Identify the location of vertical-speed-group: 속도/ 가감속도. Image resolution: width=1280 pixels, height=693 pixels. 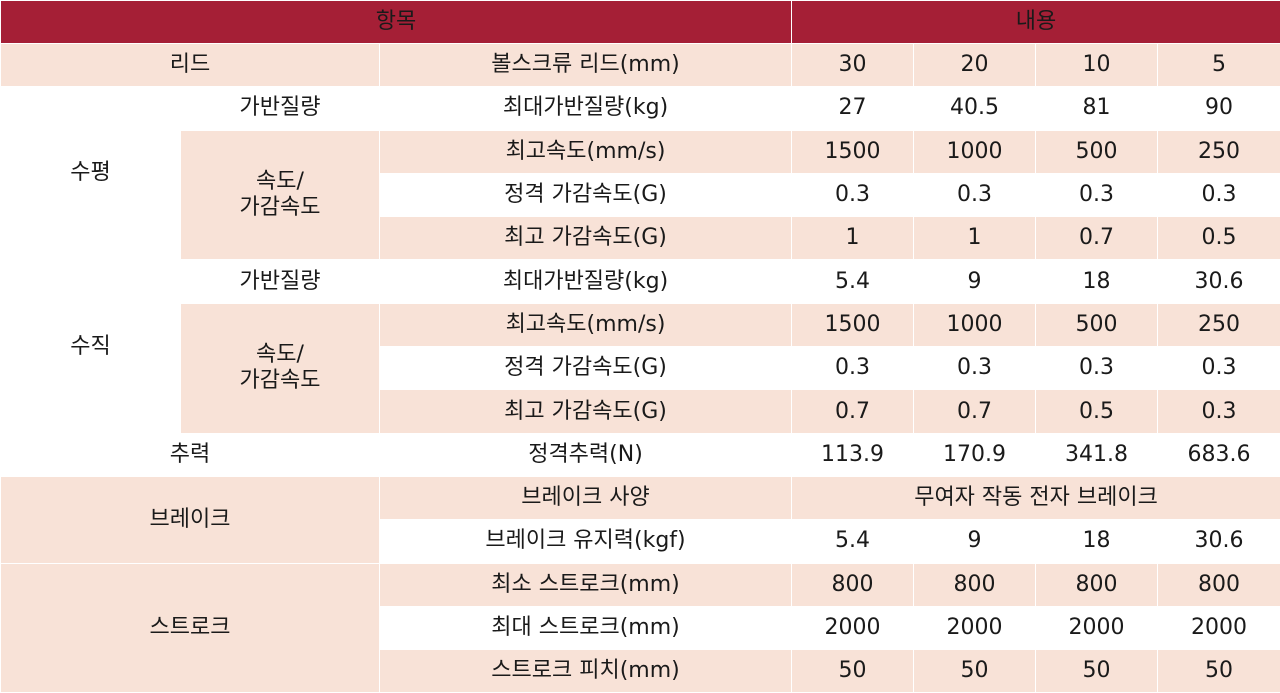
(280, 368).